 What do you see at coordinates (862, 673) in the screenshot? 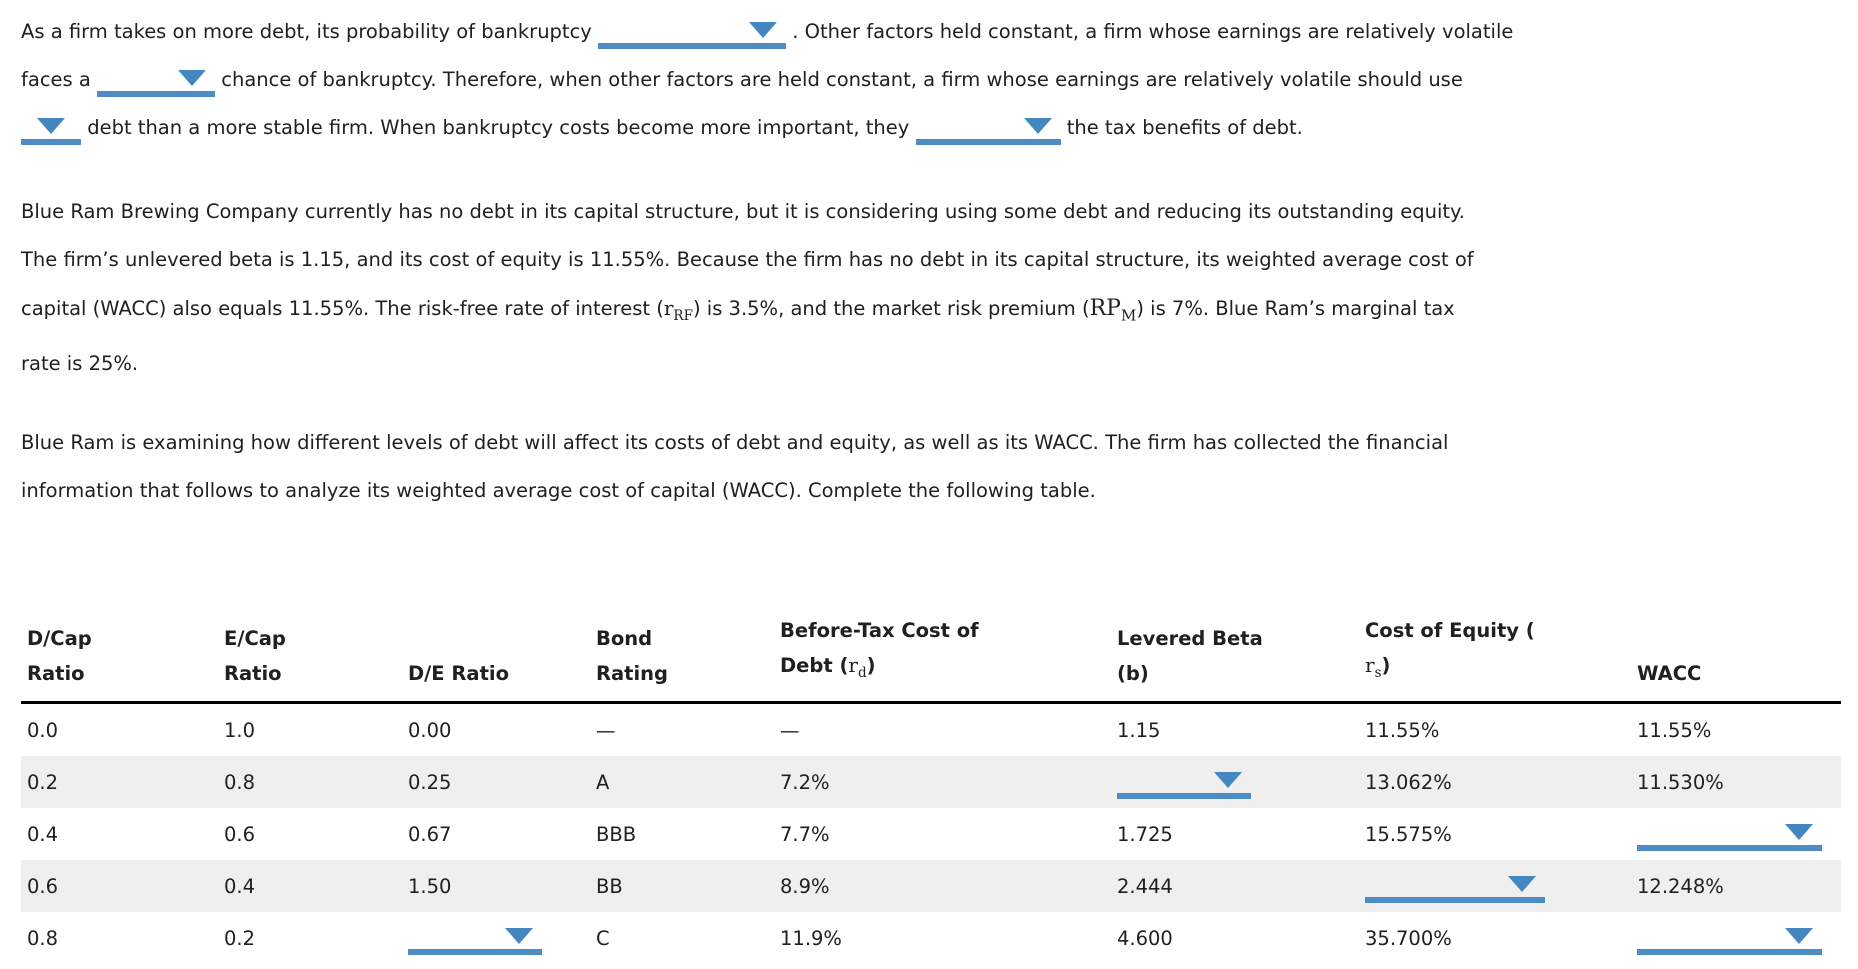
I see `math-subscript: d` at bounding box center [862, 673].